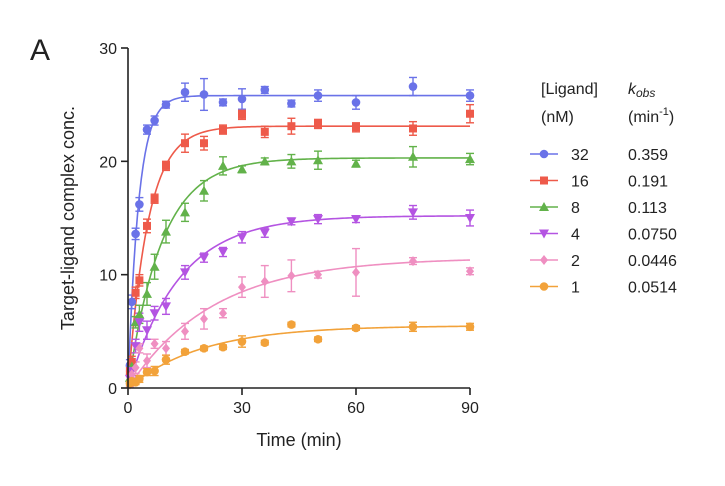 The height and width of the screenshot is (486, 725). What do you see at coordinates (40, 50) in the screenshot?
I see `panel-label: A` at bounding box center [40, 50].